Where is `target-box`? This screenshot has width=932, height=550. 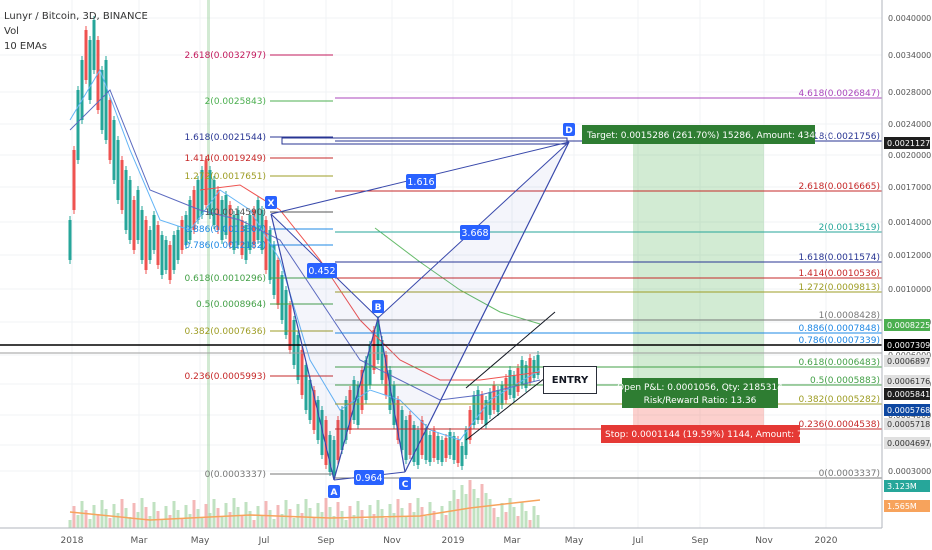 target-box is located at coordinates (698, 134).